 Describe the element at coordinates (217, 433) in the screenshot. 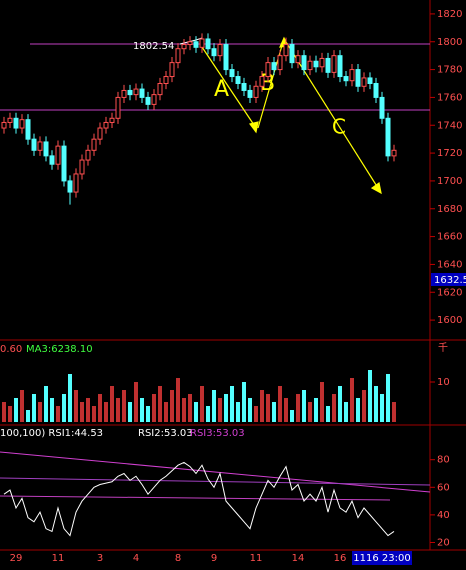

I see `rsi-header: RSI3:53.03` at that location.